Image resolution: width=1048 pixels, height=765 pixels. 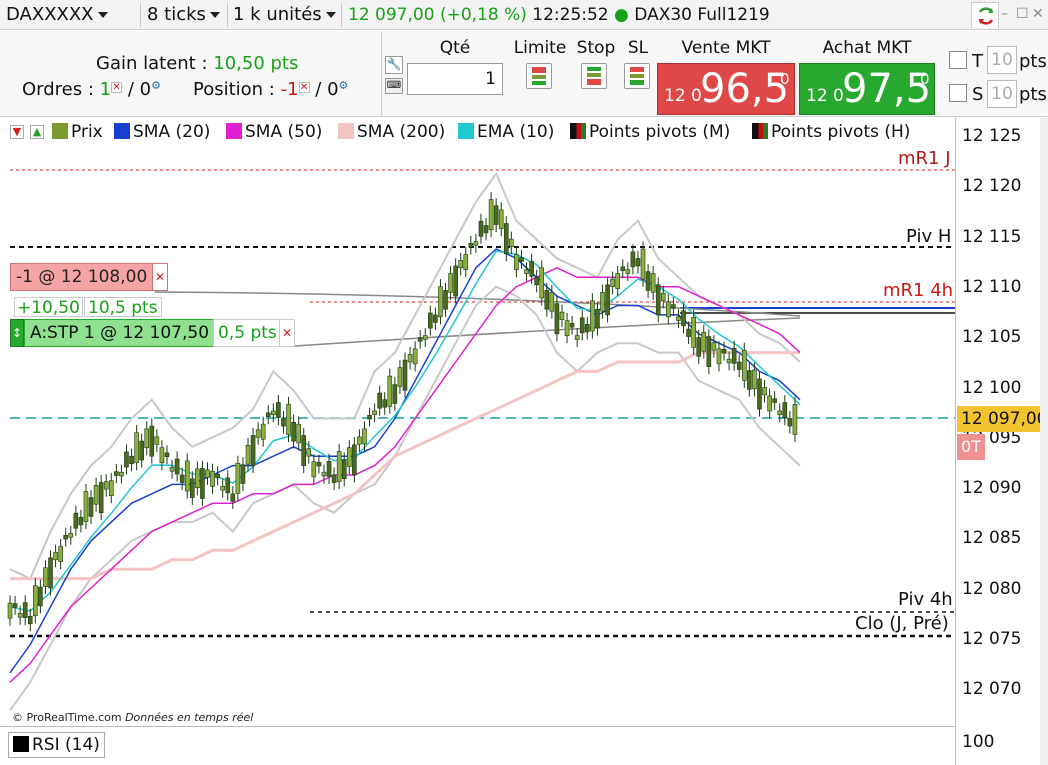 I want to click on vertical-scrollbar, so click(x=1044, y=441).